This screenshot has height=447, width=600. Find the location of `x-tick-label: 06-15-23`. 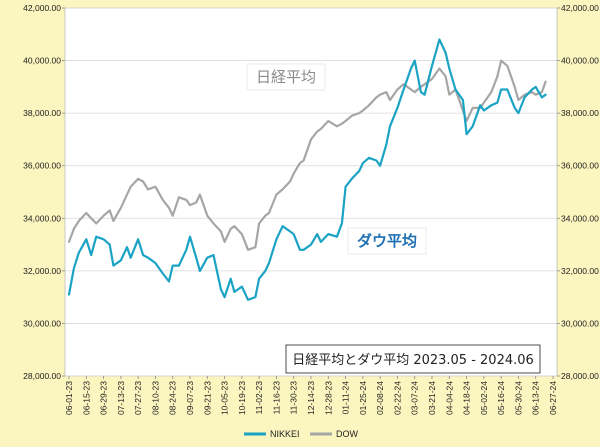

x-tick-label: 06-15-23 is located at coordinates (86, 398).